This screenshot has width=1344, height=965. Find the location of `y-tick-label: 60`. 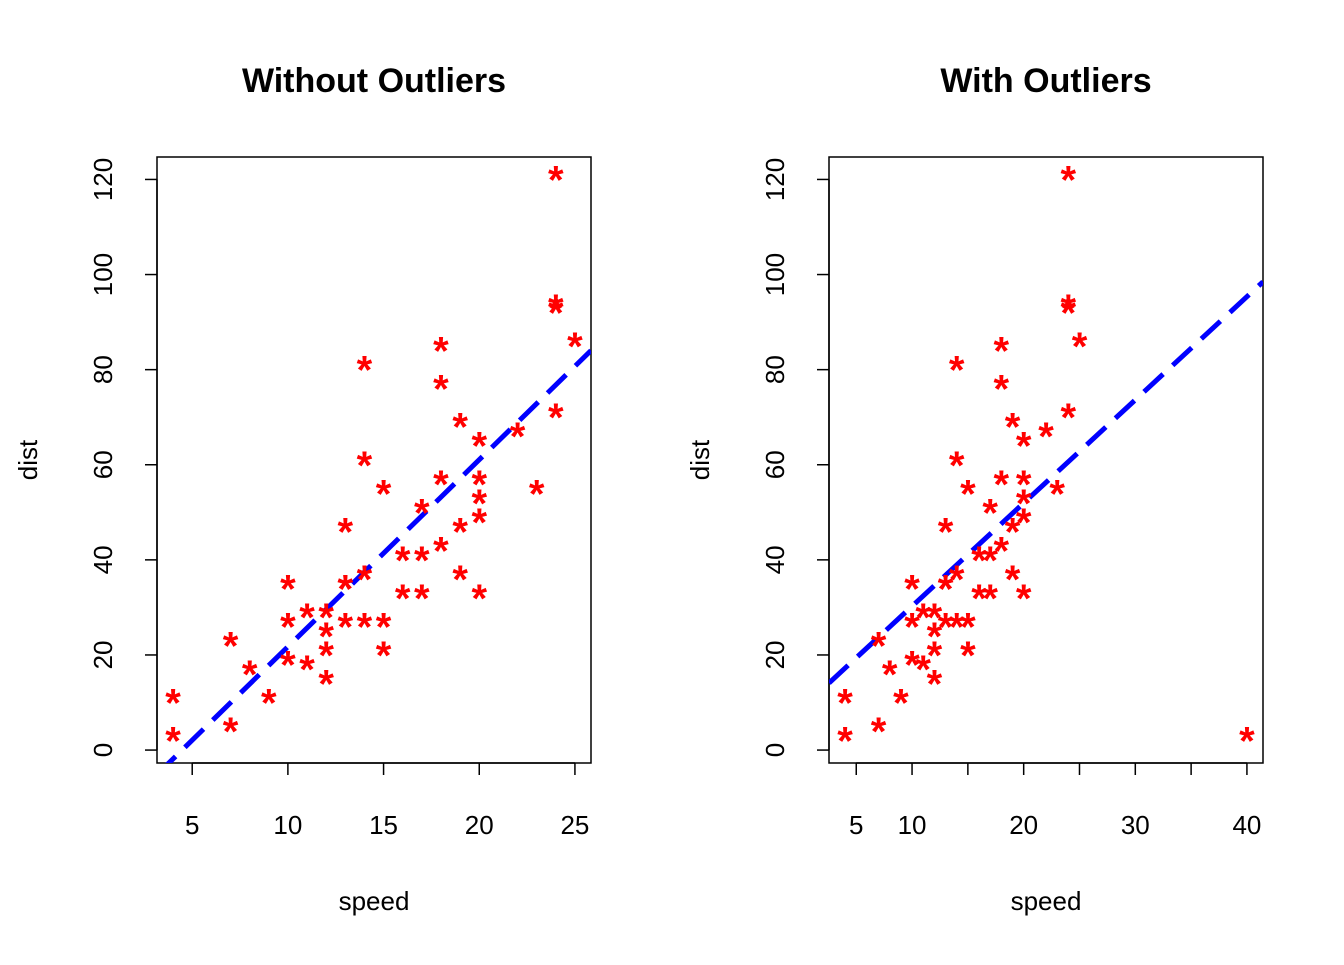

y-tick-label: 60 is located at coordinates (775, 464).